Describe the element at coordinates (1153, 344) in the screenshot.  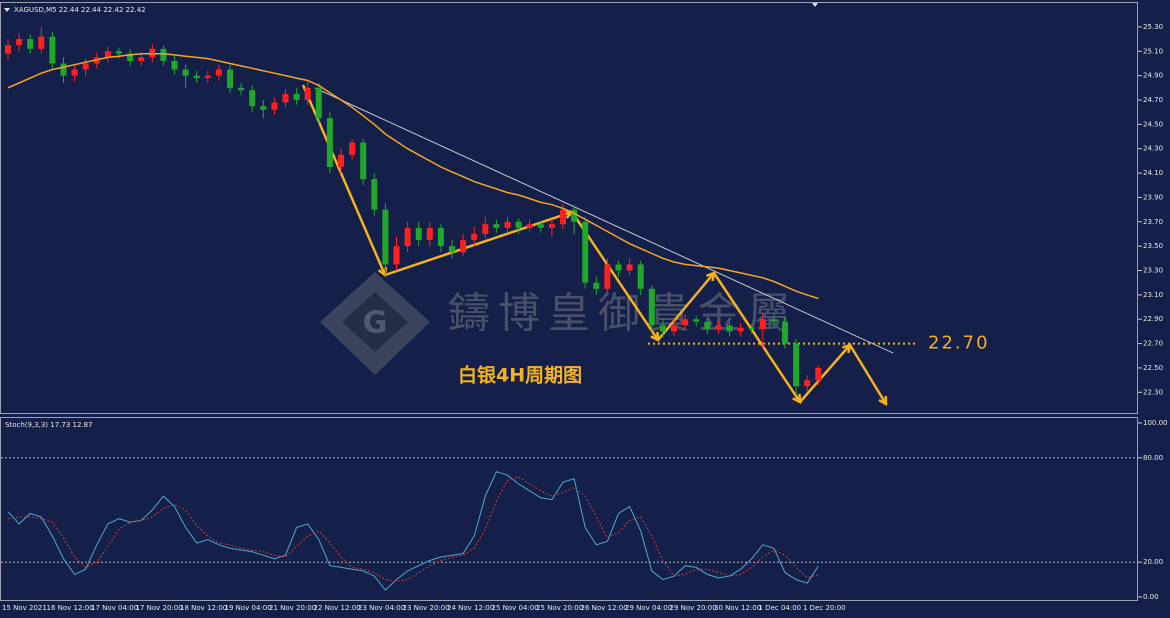
I see `y-tick-label: 22.70` at that location.